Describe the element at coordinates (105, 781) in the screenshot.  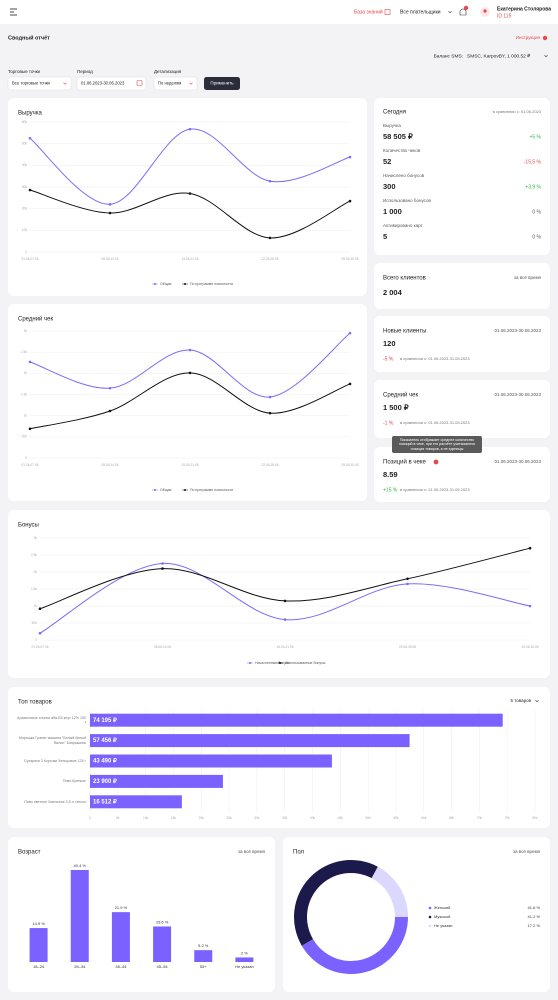
I see `bar-value-label: 23 900 ₽` at that location.